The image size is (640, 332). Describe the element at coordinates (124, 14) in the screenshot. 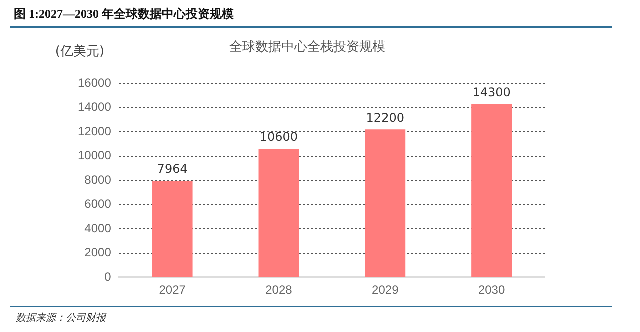

I see `chart-title: 图 1:2027—2030 年全球数据中心投资规模` at that location.